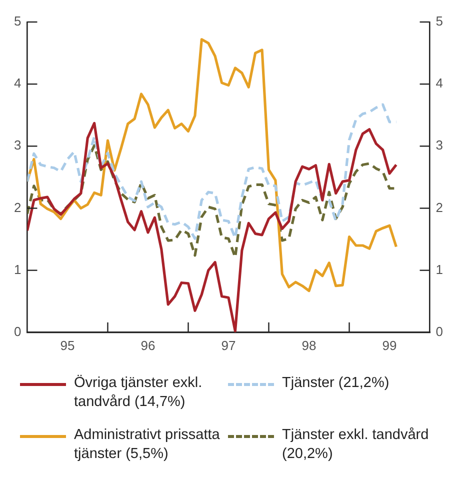 The image size is (459, 488). I want to click on legend-label: Tjänster (21,2%), so click(336, 383).